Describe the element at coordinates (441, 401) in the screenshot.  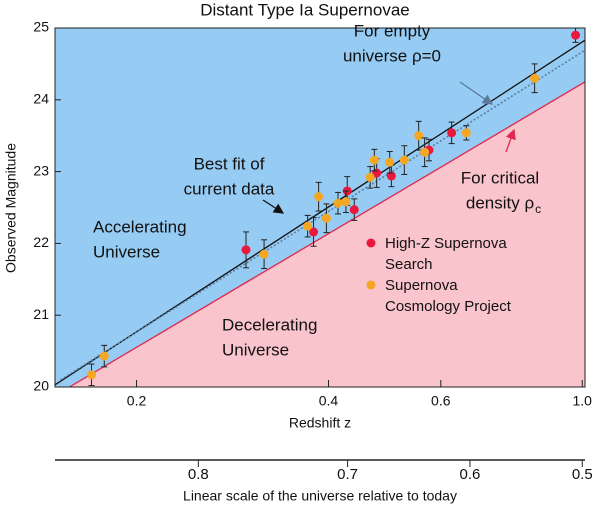
I see `x-tick-label: 0.6` at that location.